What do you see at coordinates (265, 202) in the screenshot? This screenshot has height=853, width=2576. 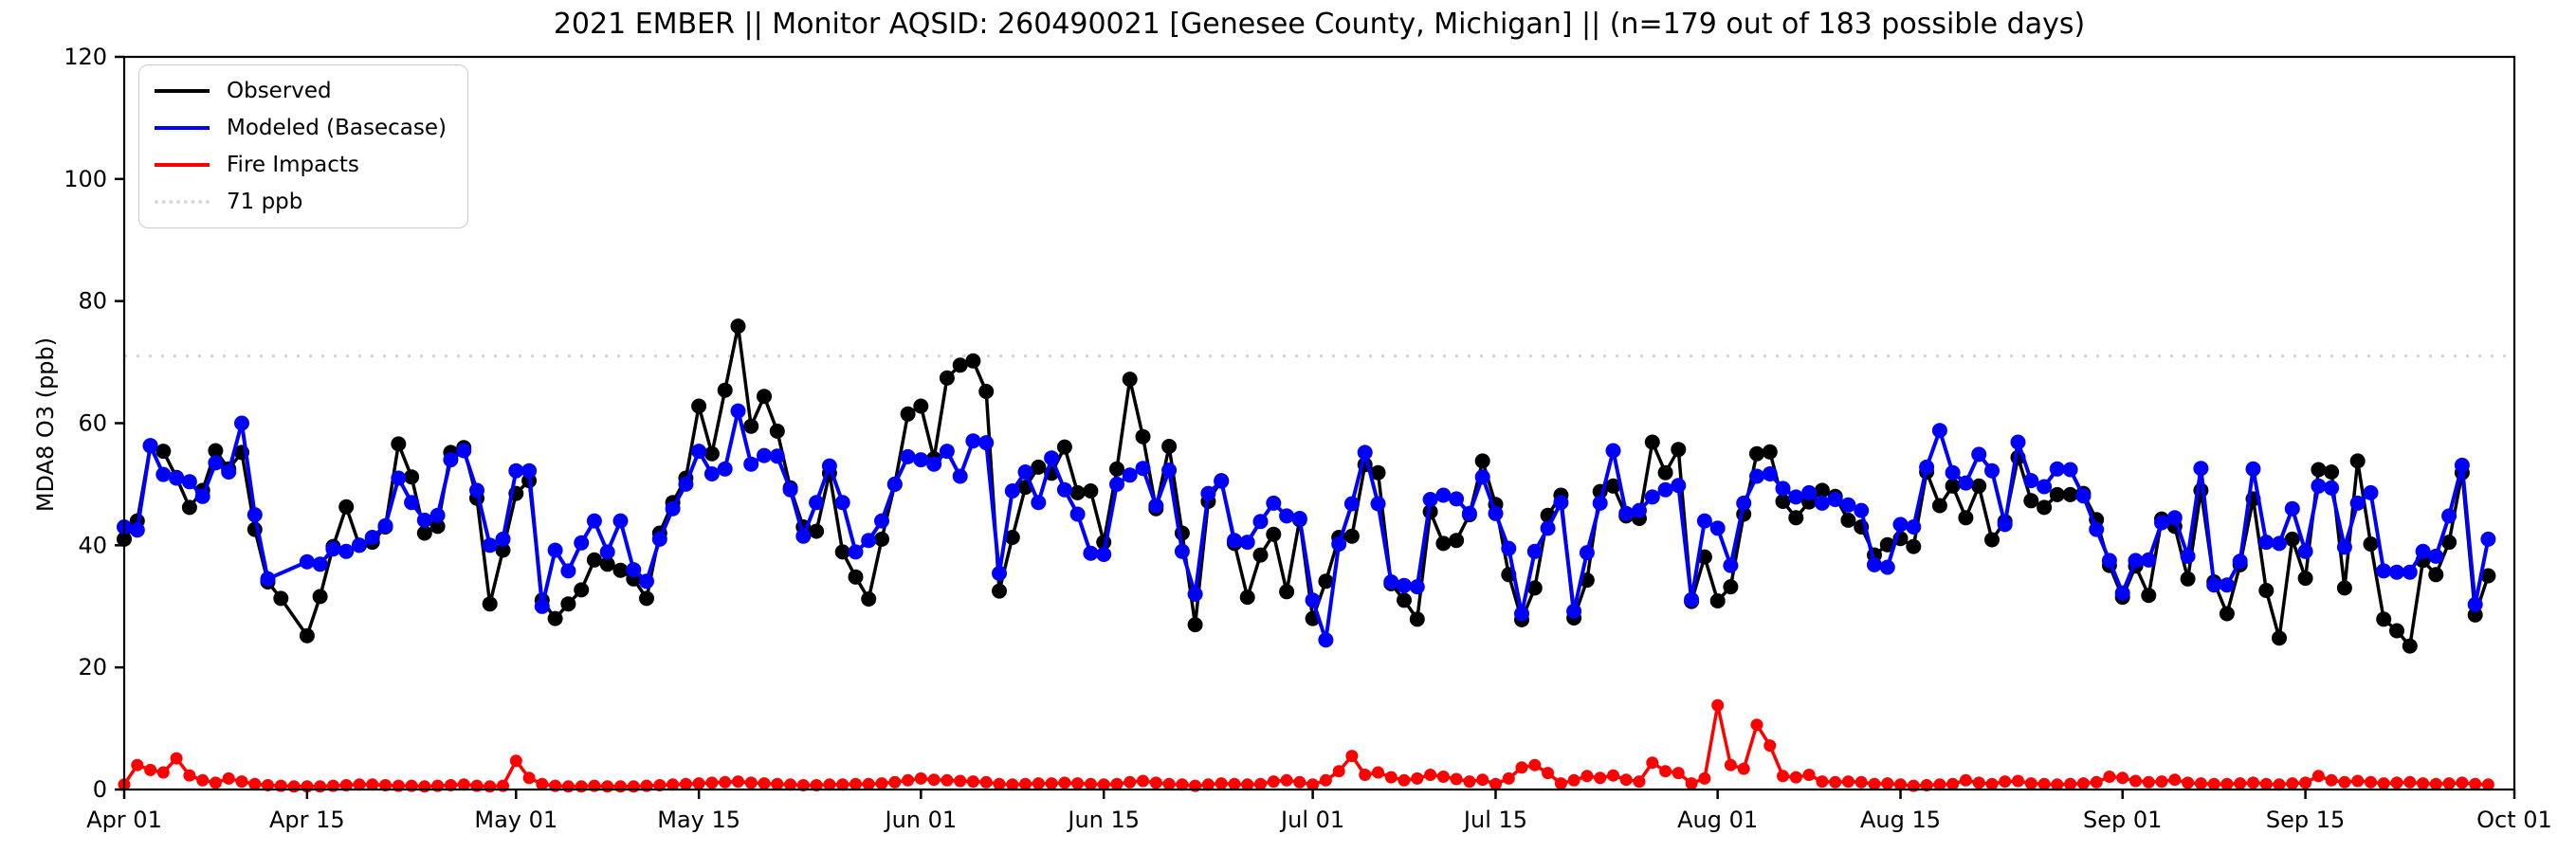 I see `legend-item-label: 71 ppb` at bounding box center [265, 202].